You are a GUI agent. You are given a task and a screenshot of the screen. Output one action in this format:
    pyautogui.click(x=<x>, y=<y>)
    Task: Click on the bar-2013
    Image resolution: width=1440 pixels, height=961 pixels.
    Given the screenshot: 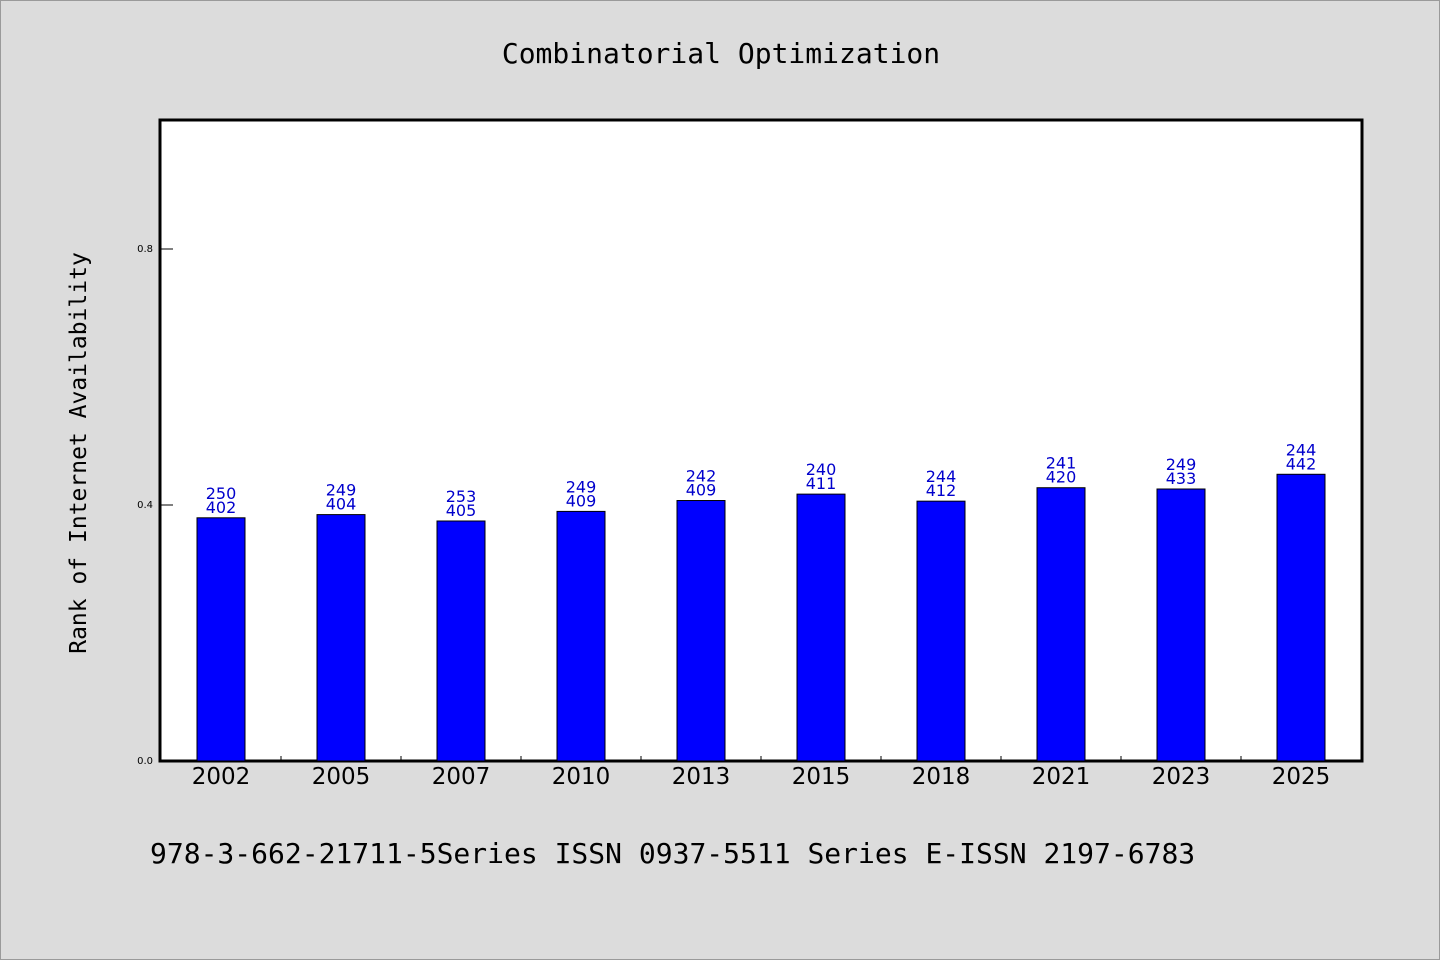 What is the action you would take?
    pyautogui.click(x=701, y=631)
    